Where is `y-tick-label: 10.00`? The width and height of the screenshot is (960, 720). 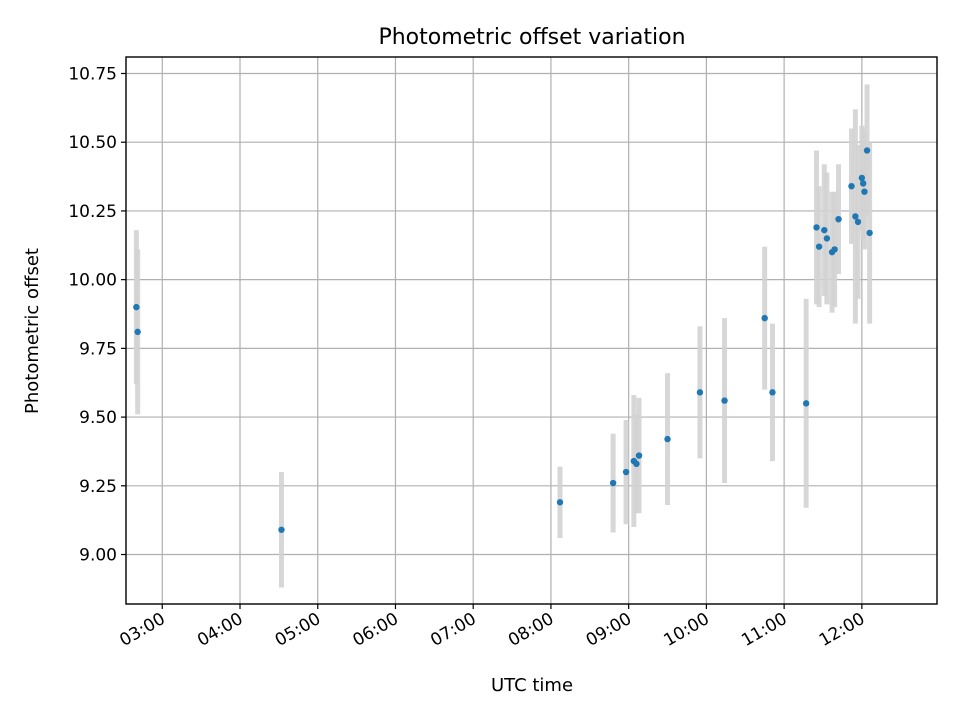 y-tick-label: 10.00 is located at coordinates (92, 281).